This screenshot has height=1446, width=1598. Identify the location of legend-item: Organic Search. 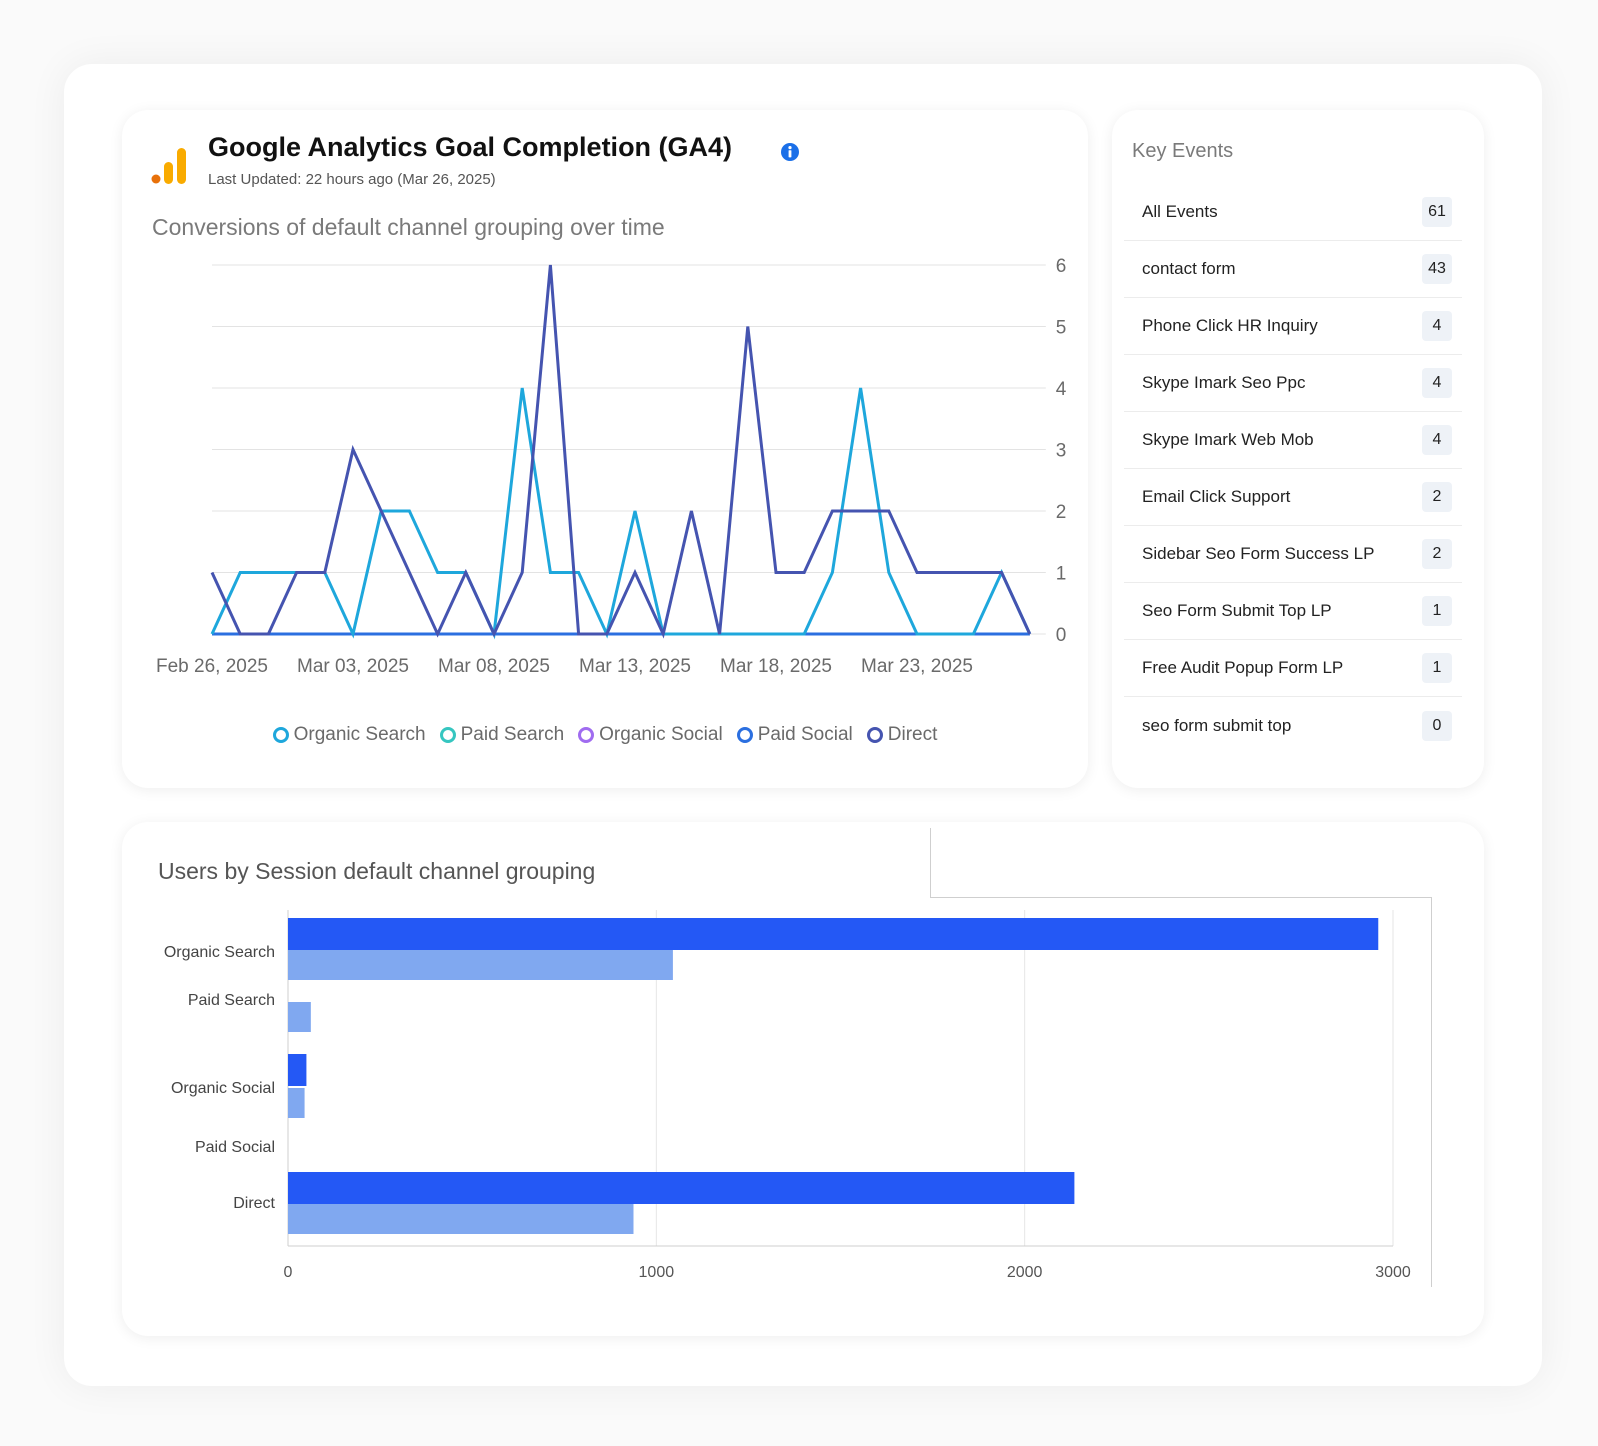
(349, 735).